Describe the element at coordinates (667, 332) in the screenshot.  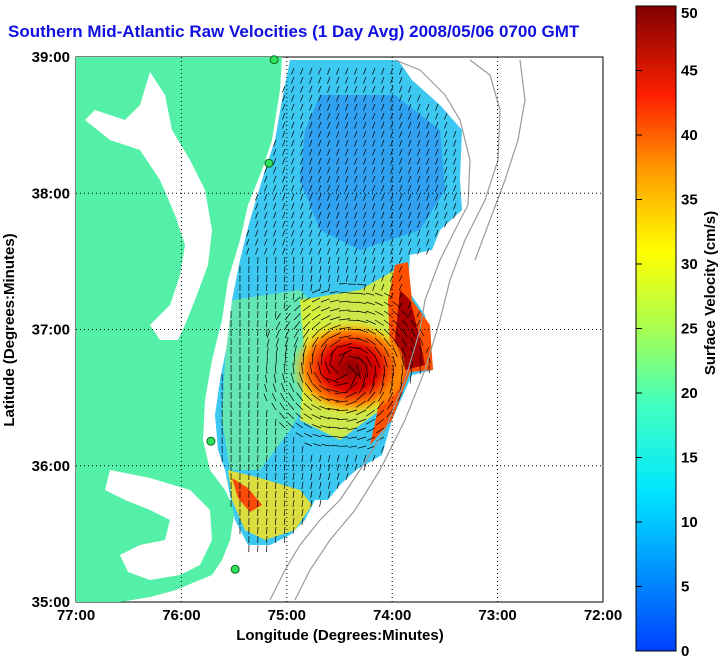
I see `colorbar-tick-labels: 0 5 10 15 20 25 30 35 40 45 50` at that location.